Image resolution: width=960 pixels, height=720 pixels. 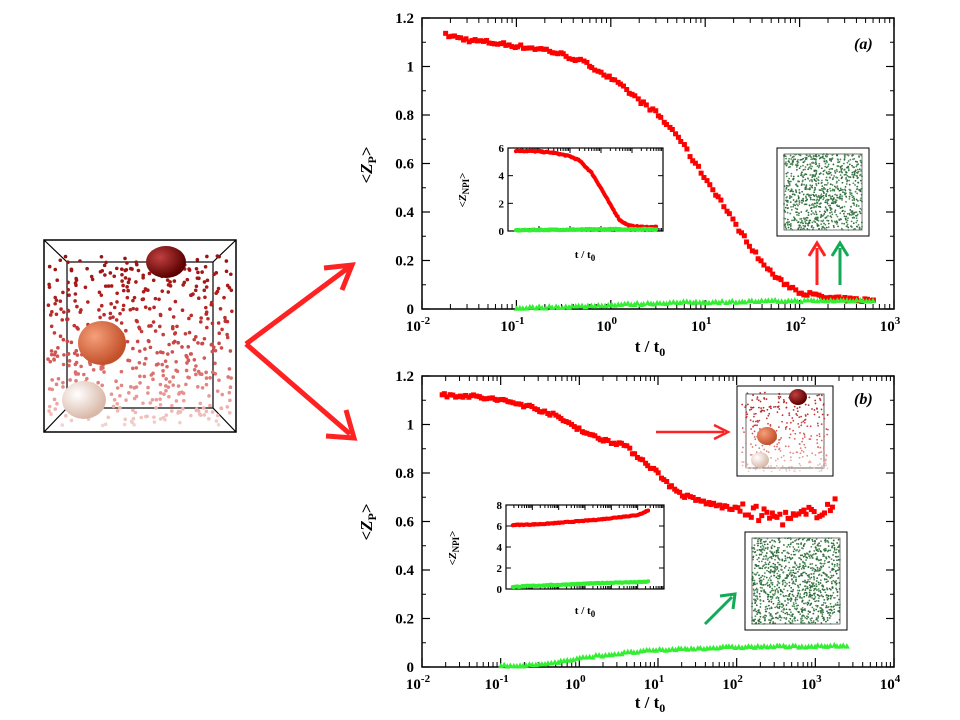 What do you see at coordinates (84, 400) in the screenshot?
I see `cluster-light` at bounding box center [84, 400].